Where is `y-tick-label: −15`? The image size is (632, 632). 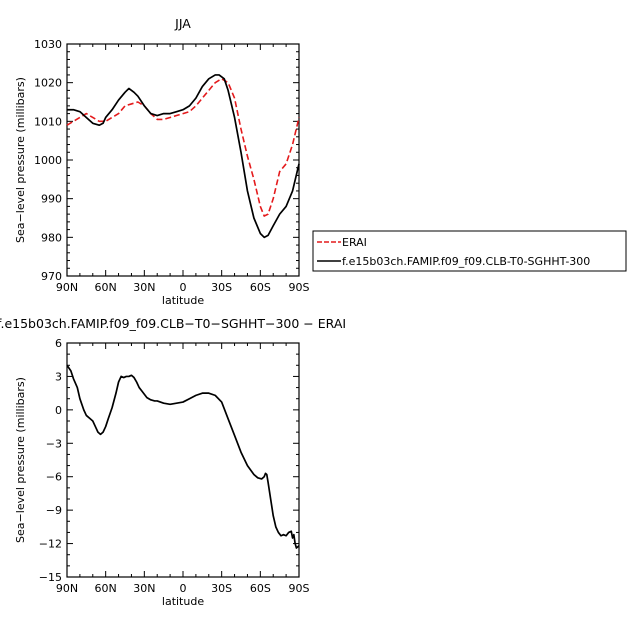 y-tick-label: −15 is located at coordinates (50, 577).